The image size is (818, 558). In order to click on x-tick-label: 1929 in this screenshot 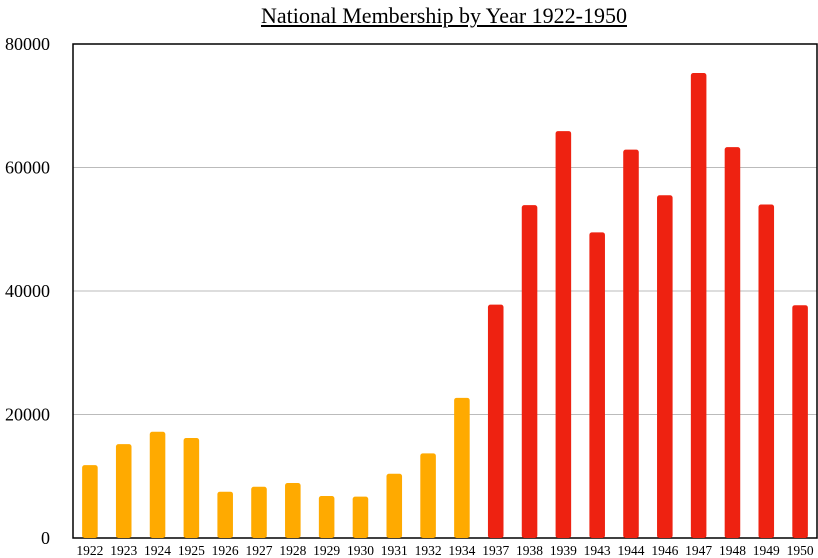, I will do `click(326, 550)`.